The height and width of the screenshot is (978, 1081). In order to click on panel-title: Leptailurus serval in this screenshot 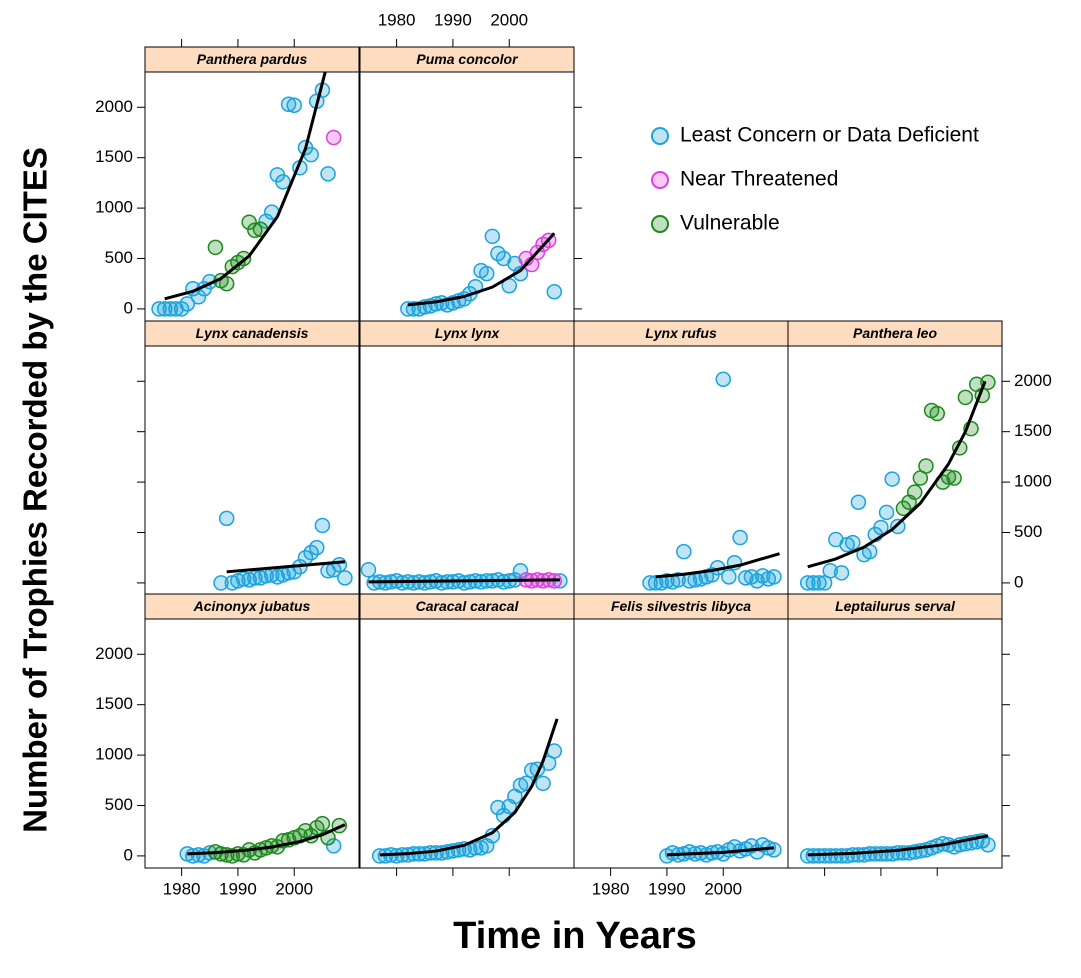, I will do `click(895, 606)`.